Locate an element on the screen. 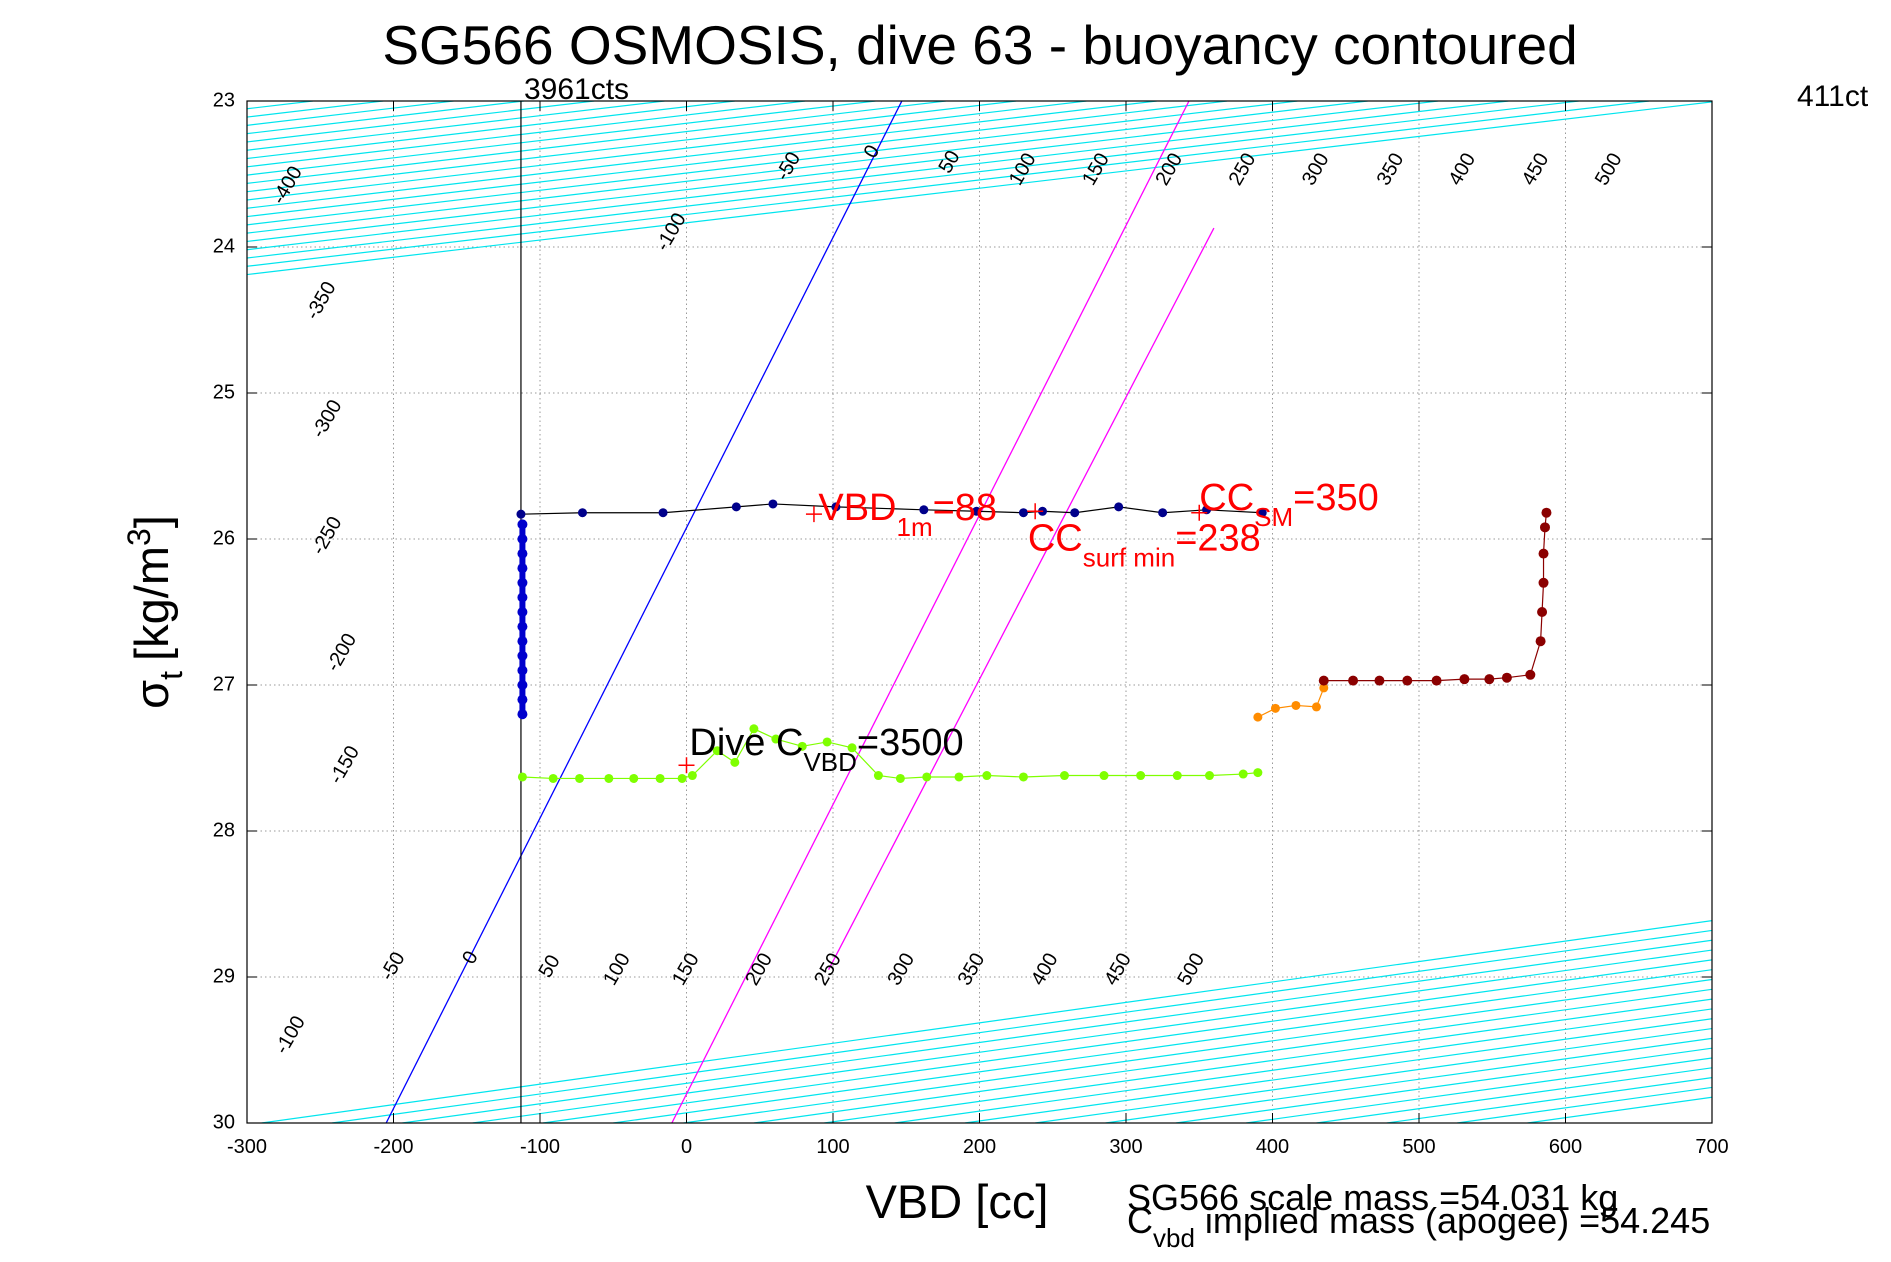 Image resolution: width=1891 pixels, height=1262 pixels. annotation-value: =238 is located at coordinates (1218, 539).